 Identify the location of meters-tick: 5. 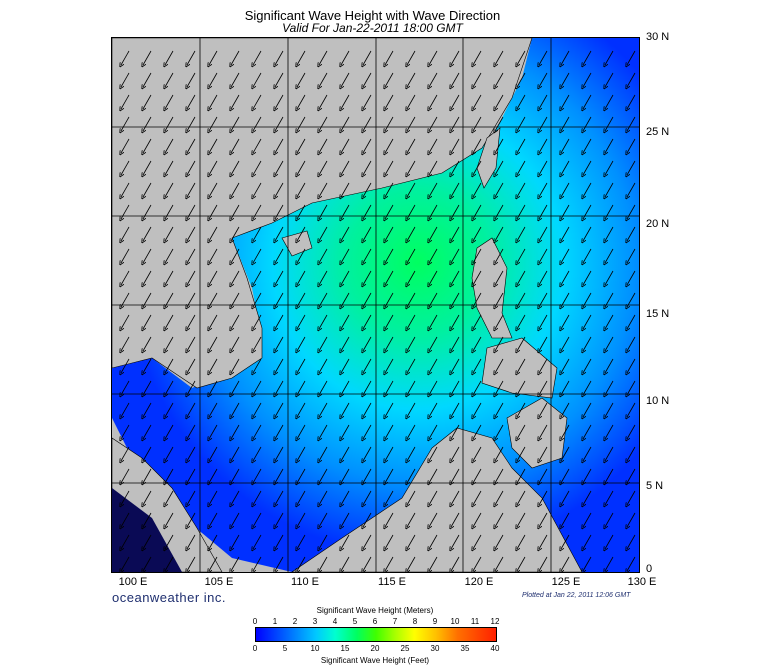
(355, 621).